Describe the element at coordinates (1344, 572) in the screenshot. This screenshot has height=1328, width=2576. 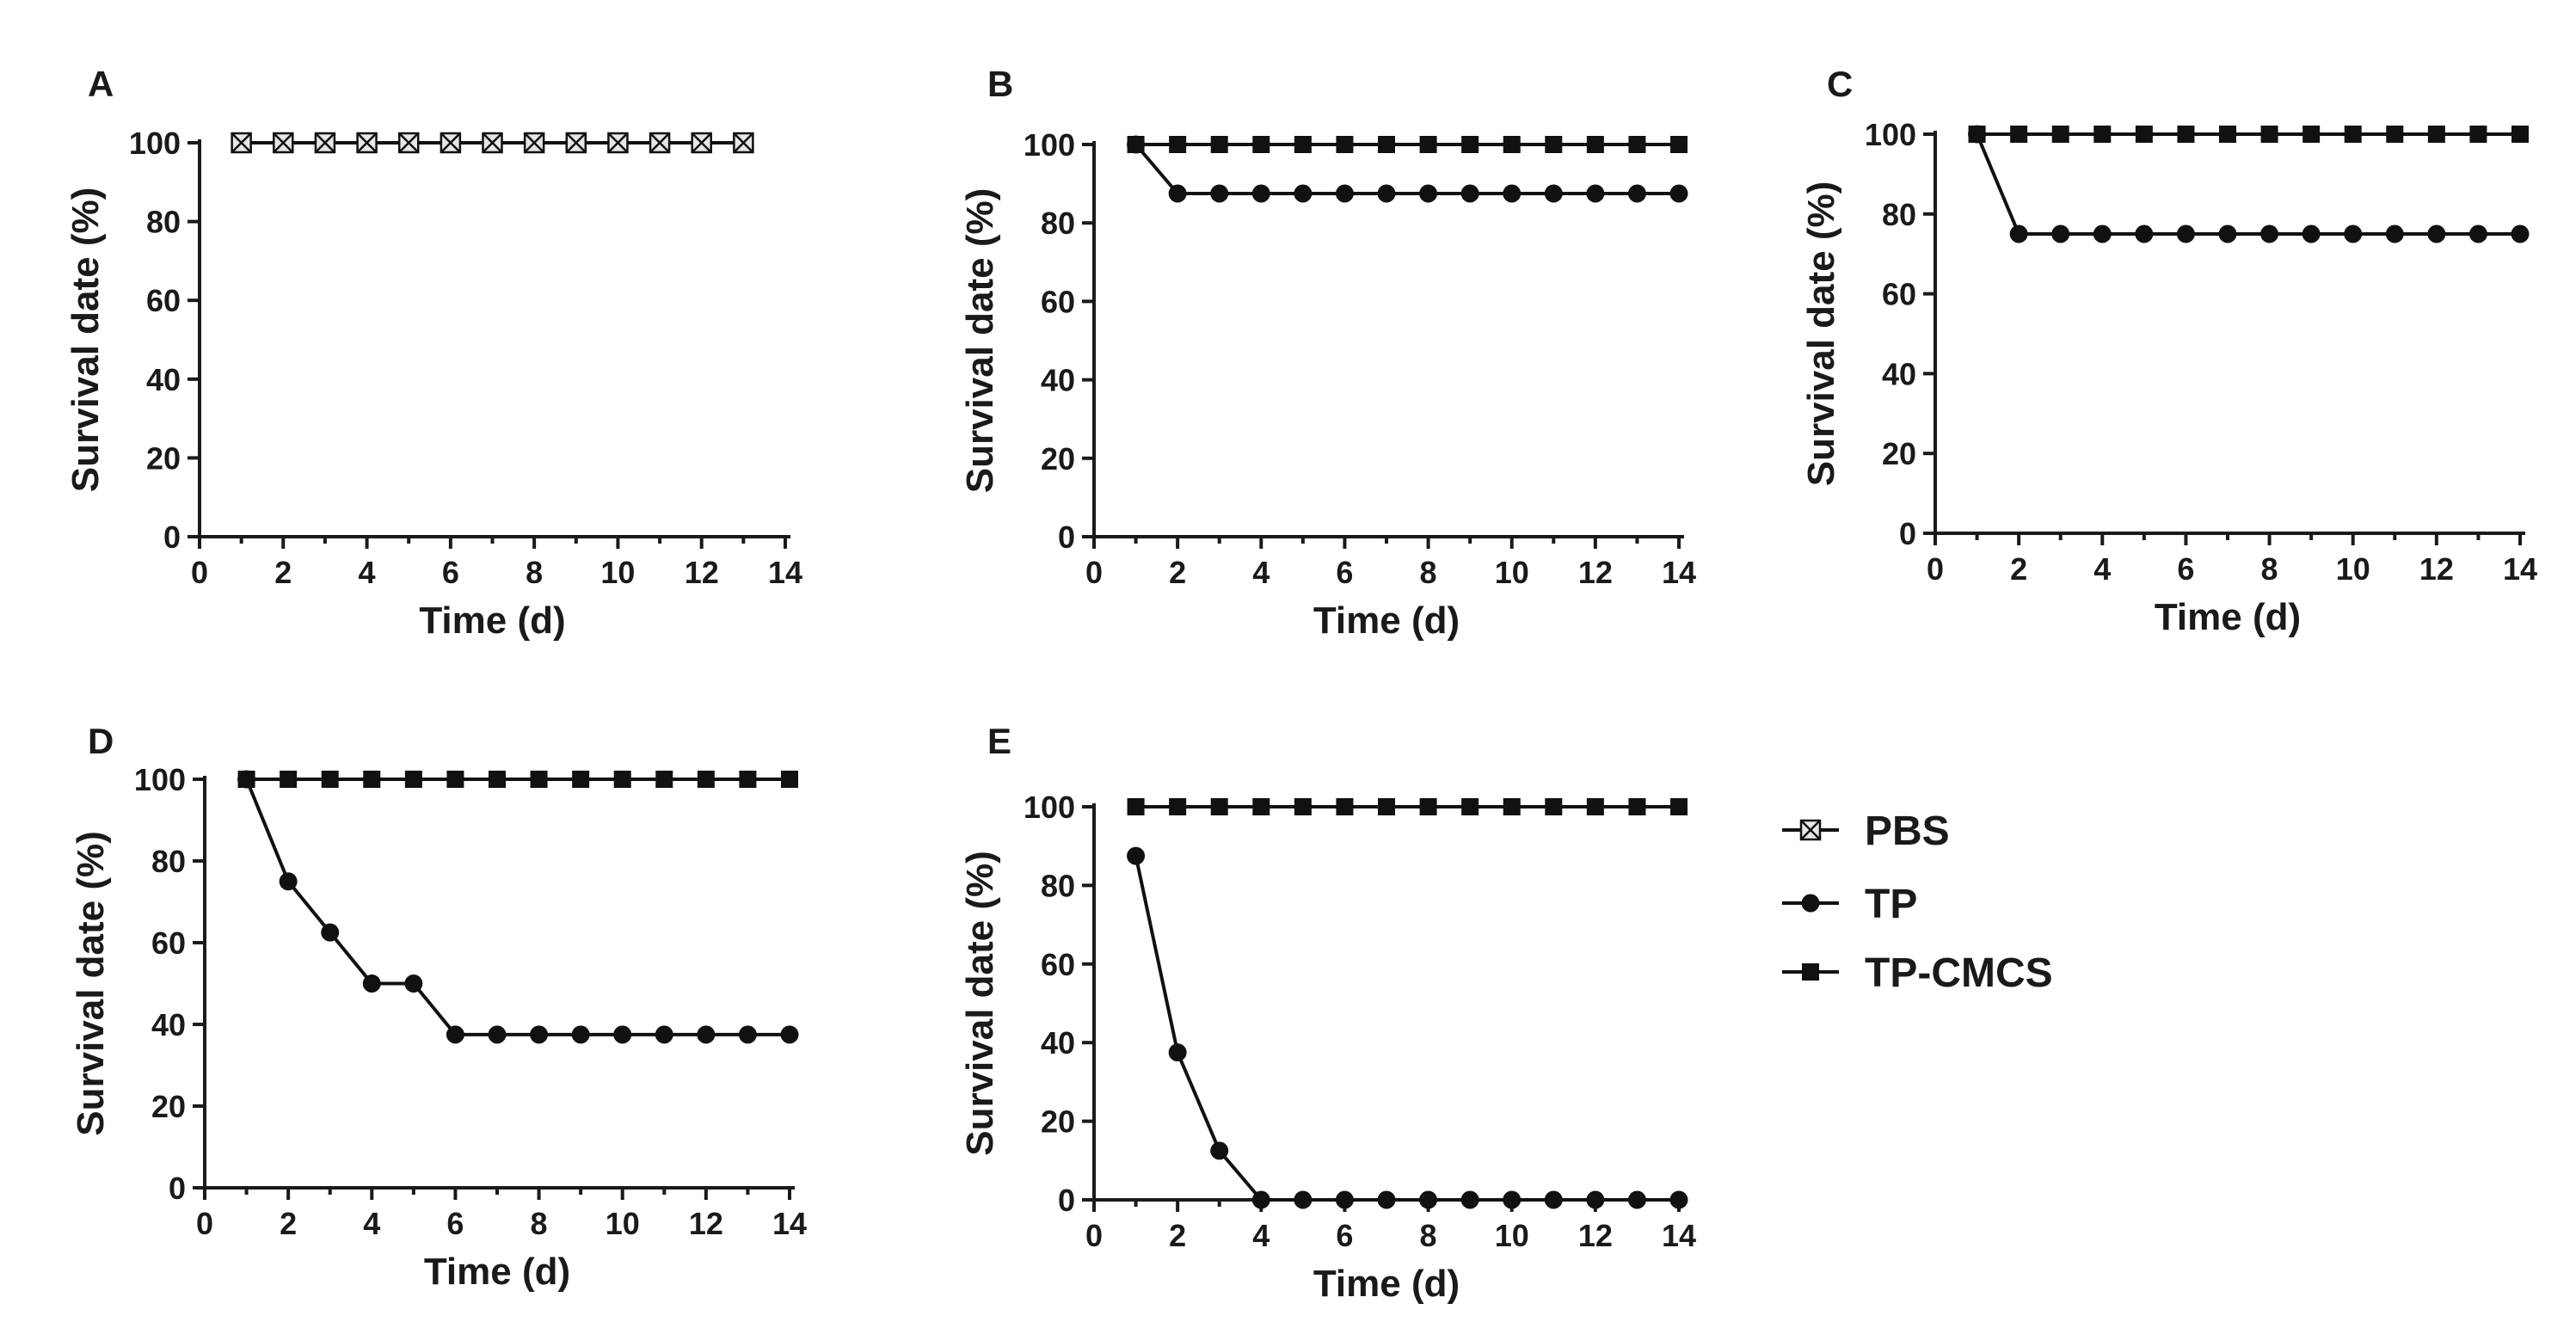
I see `x-tick-label: 6` at that location.